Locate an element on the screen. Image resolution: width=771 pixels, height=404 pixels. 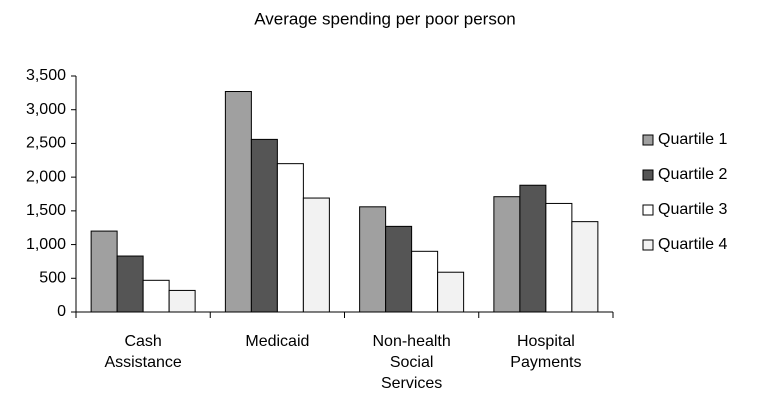
chart-title: Average spending per poor person is located at coordinates (384, 18).